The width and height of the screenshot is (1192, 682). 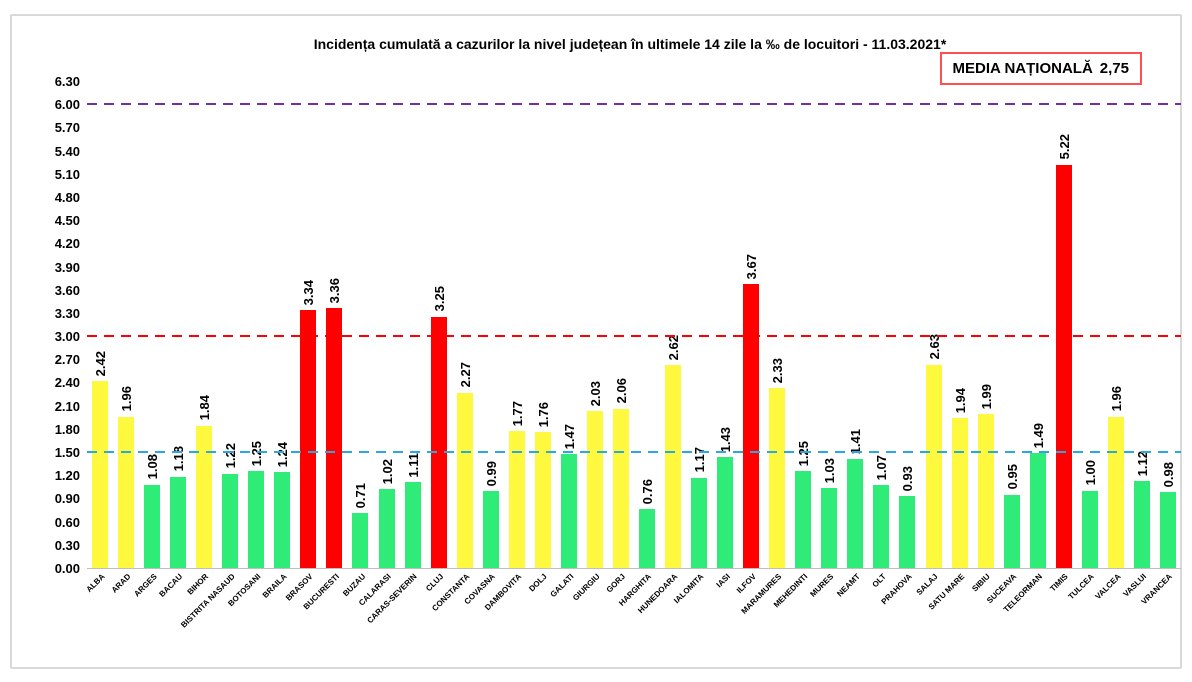 What do you see at coordinates (1138, 340) in the screenshot?
I see `bar-slot-vaslui: 1.12 VASLUI` at bounding box center [1138, 340].